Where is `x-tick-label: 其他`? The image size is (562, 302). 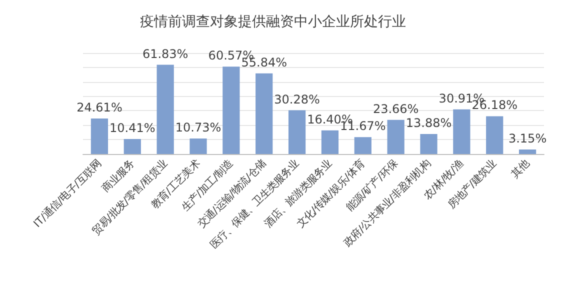
x-tick-label: 其他 is located at coordinates (520, 169).